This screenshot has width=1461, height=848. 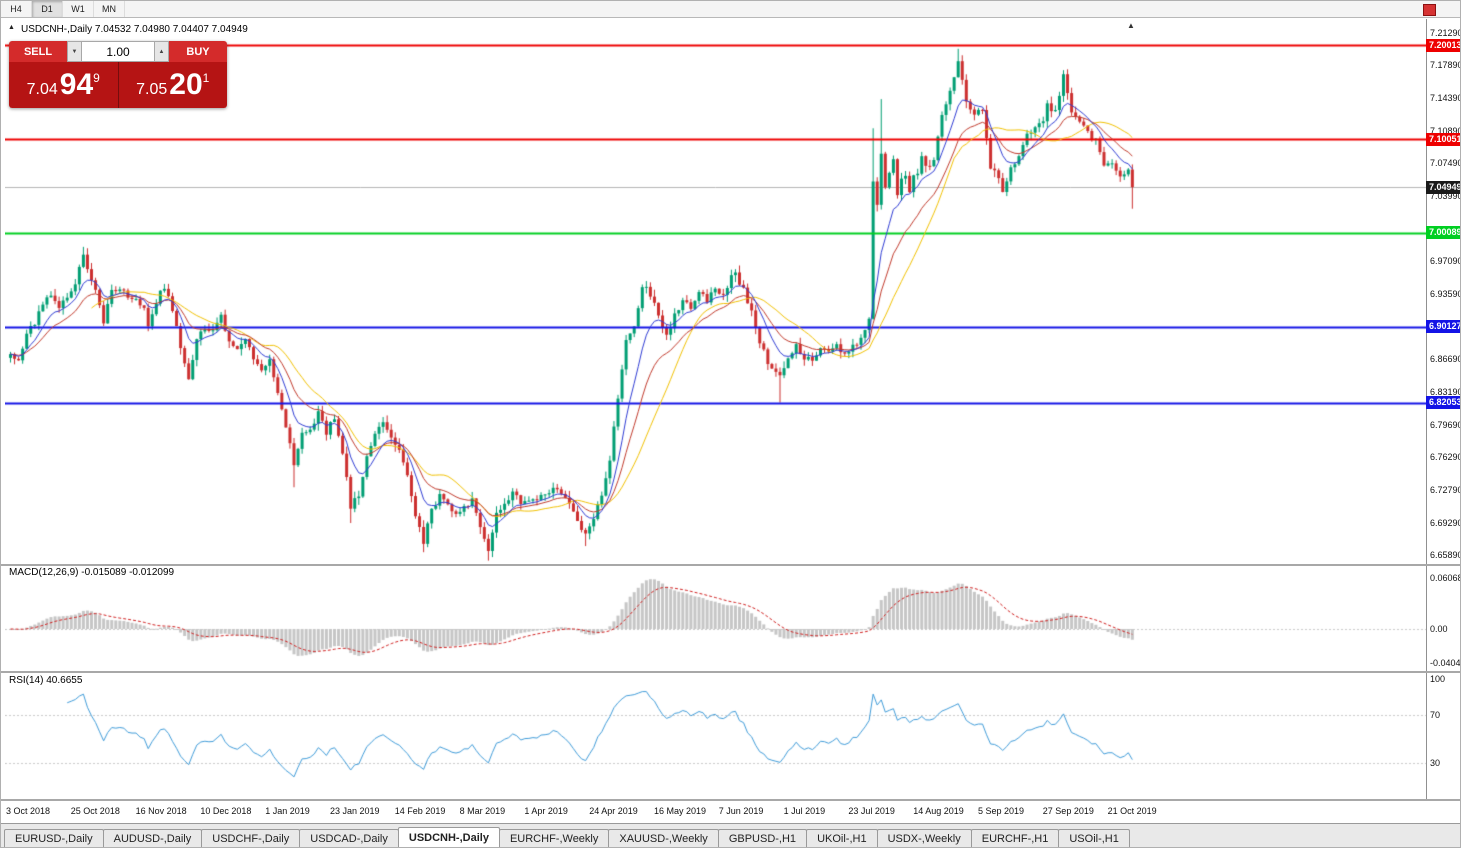 I want to click on price-tick: 7.21290, so click(x=1445, y=33).